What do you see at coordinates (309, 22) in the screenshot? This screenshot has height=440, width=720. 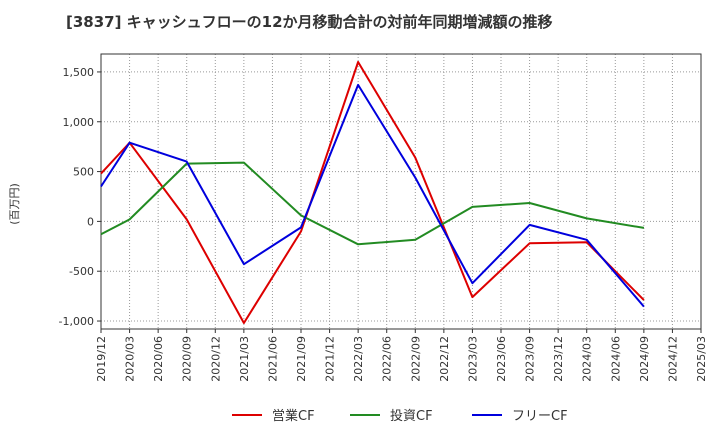 I see `chart-title: [3837] キャッシュフローの12か月移動合計の対前年同期増減額の推移` at bounding box center [309, 22].